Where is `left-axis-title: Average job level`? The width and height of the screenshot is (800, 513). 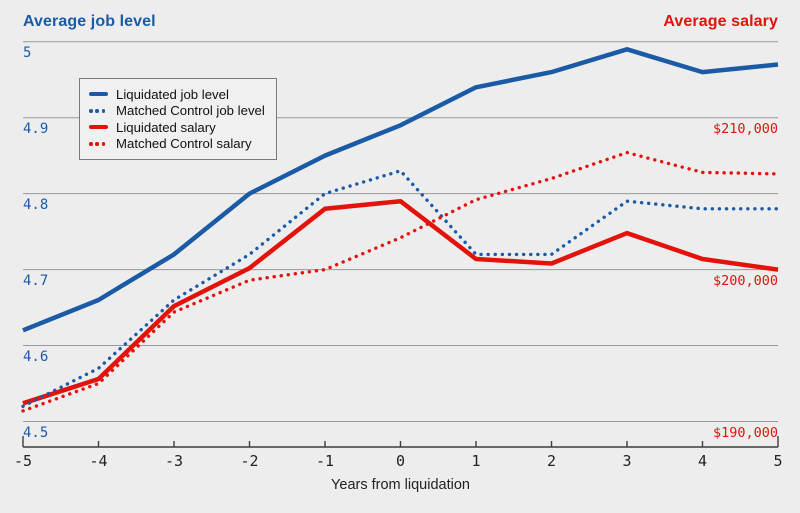 left-axis-title: Average job level is located at coordinates (89, 21).